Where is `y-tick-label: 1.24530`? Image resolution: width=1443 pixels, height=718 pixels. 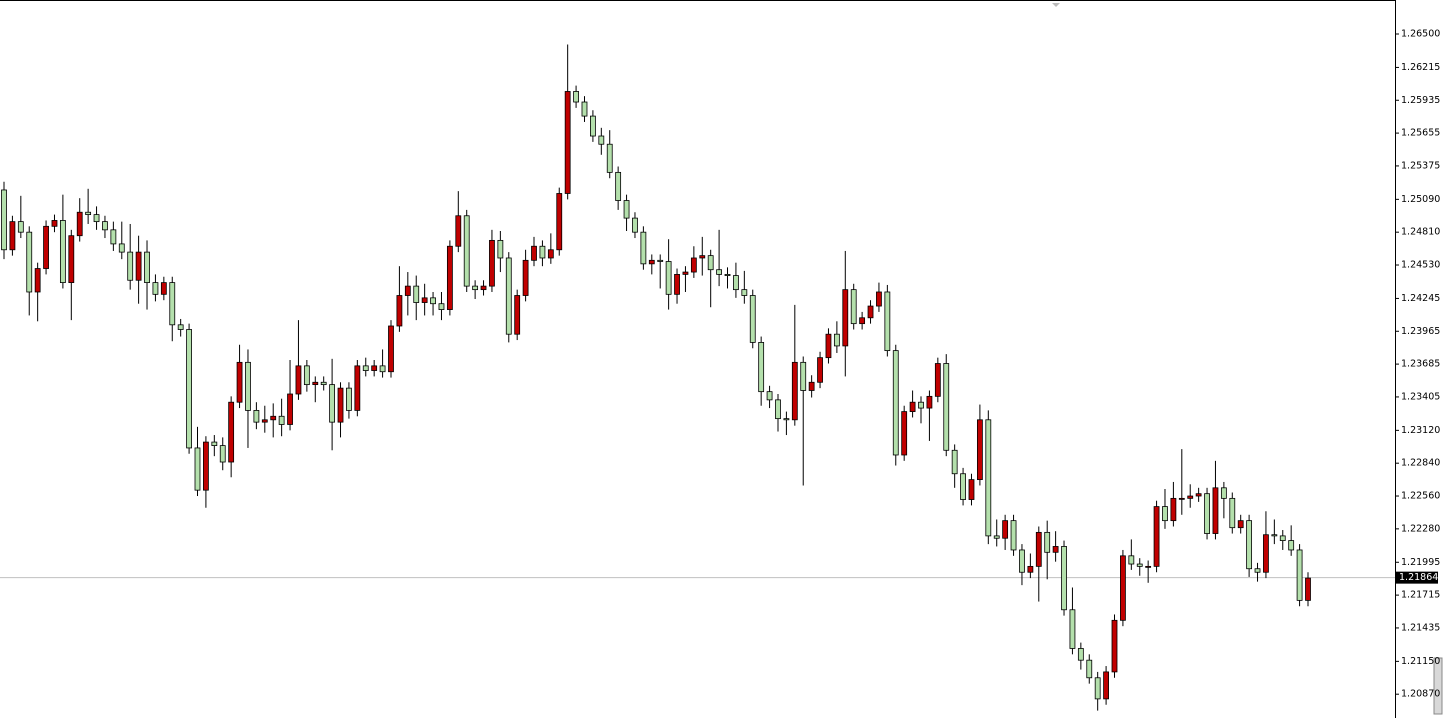 y-tick-label: 1.24530 is located at coordinates (1420, 265).